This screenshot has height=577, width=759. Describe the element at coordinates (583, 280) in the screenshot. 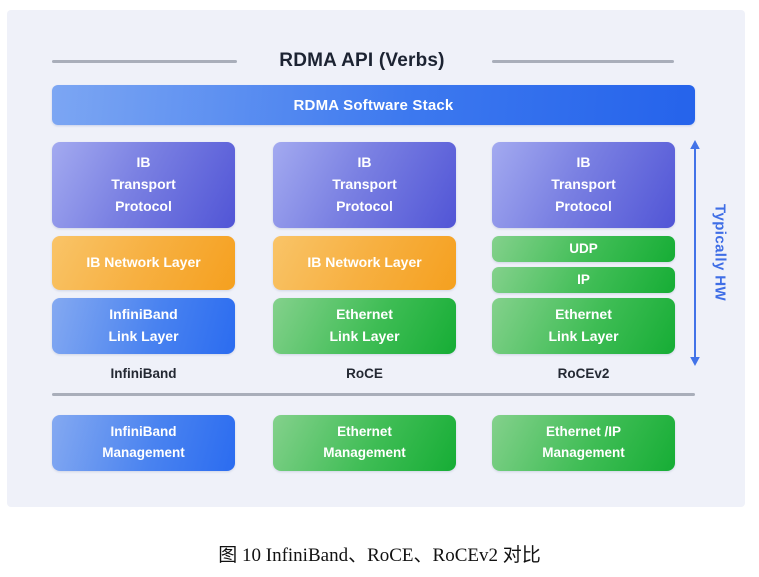

I see `layer-box-ip: IP` at that location.